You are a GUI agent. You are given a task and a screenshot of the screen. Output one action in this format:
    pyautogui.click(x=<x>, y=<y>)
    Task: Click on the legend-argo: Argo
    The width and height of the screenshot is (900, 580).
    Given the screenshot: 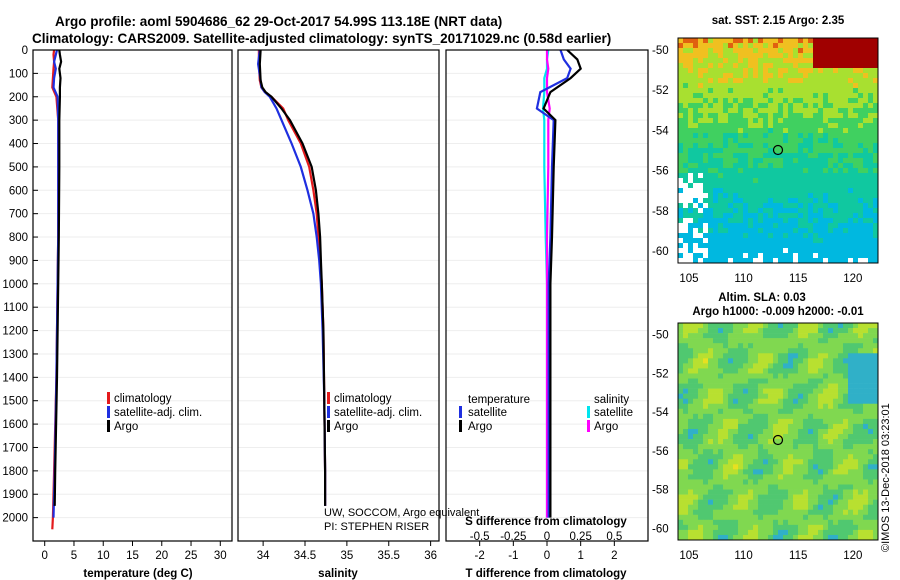 What is the action you would take?
    pyautogui.click(x=126, y=427)
    